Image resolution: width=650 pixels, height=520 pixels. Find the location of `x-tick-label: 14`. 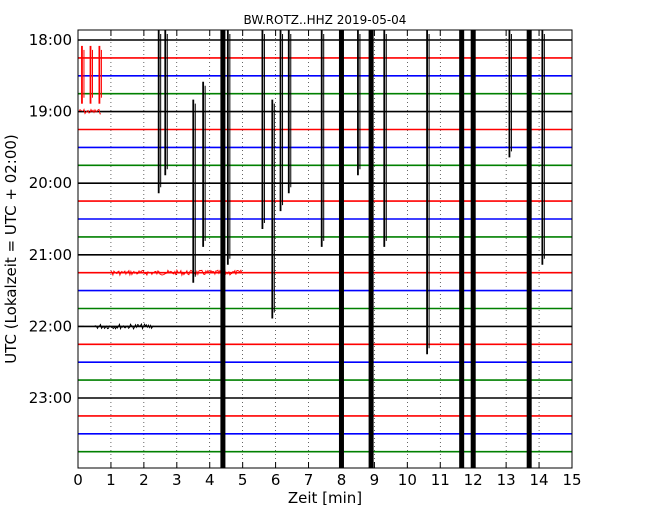

x-tick-label: 14 is located at coordinates (539, 480).